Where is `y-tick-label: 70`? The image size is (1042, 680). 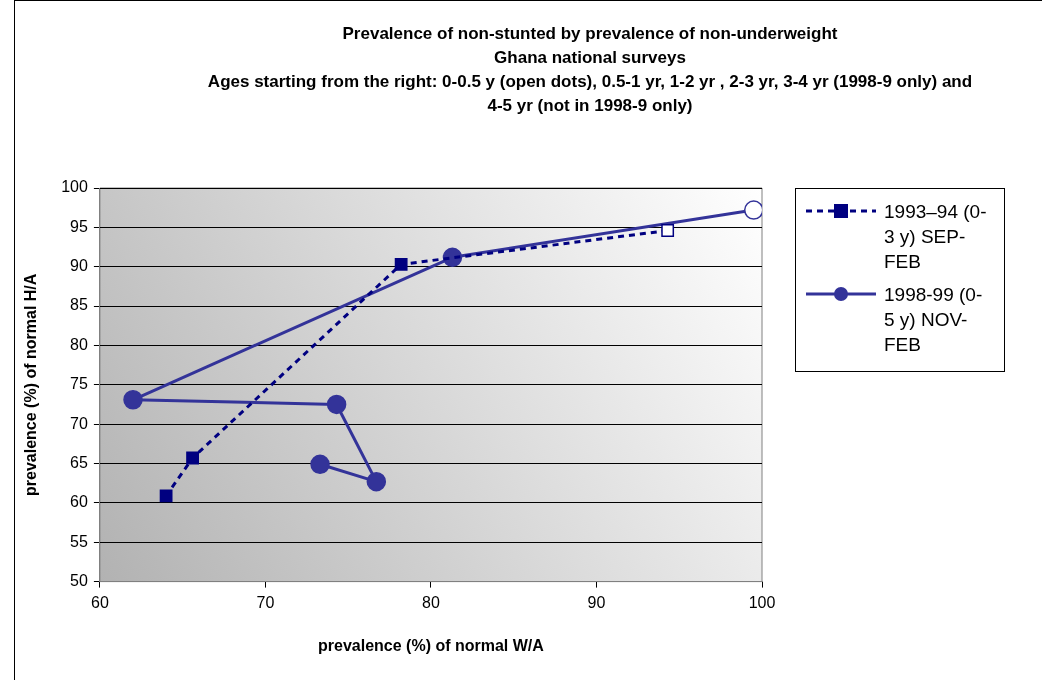
y-tick-label: 70 is located at coordinates (79, 423).